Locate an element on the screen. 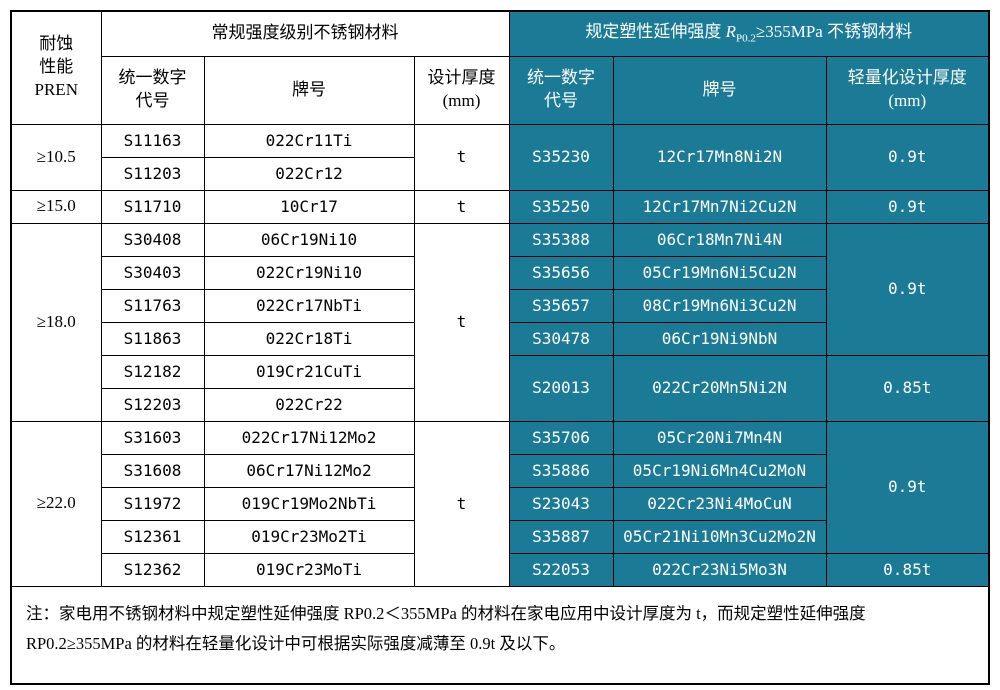 Image resolution: width=1000 pixels, height=690 pixels. code-label-line2: 代号 is located at coordinates (152, 100).